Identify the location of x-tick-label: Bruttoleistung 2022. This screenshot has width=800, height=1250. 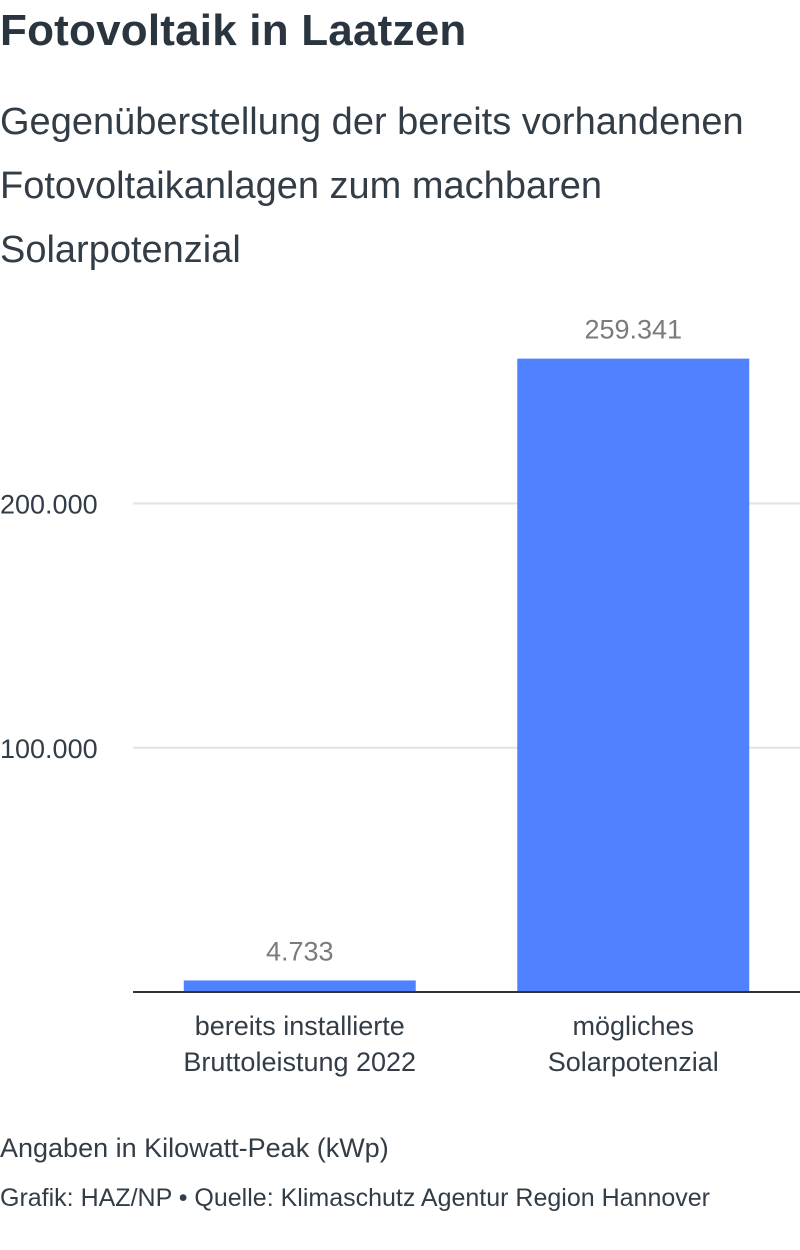
(299, 1062).